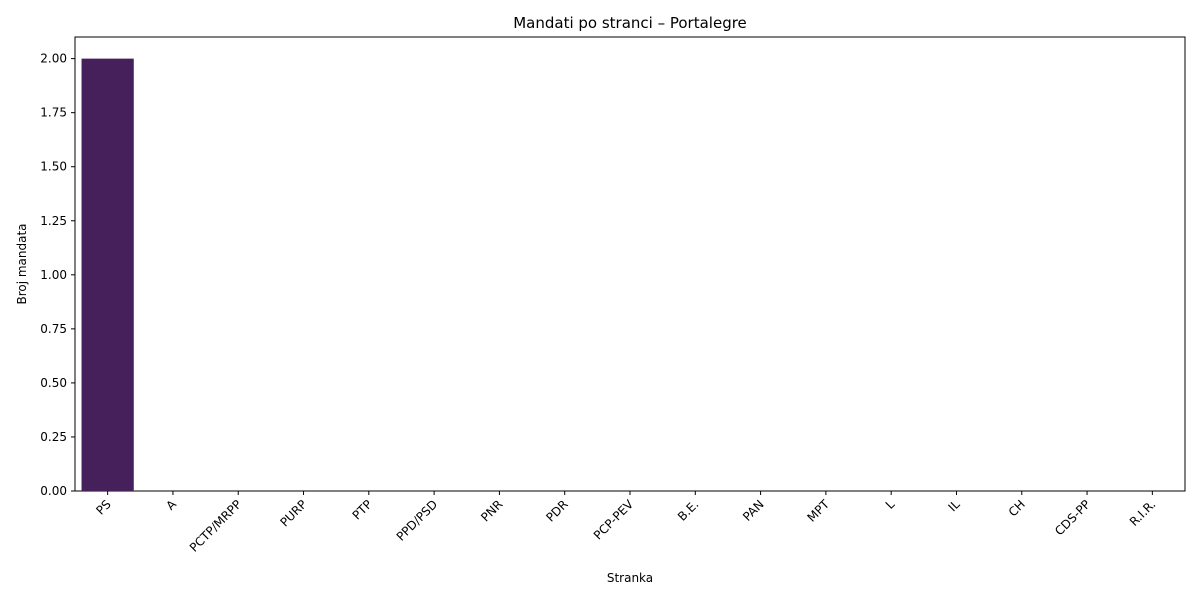 The width and height of the screenshot is (1200, 604). Describe the element at coordinates (362, 509) in the screenshot. I see `x-tick-label: PTP` at that location.